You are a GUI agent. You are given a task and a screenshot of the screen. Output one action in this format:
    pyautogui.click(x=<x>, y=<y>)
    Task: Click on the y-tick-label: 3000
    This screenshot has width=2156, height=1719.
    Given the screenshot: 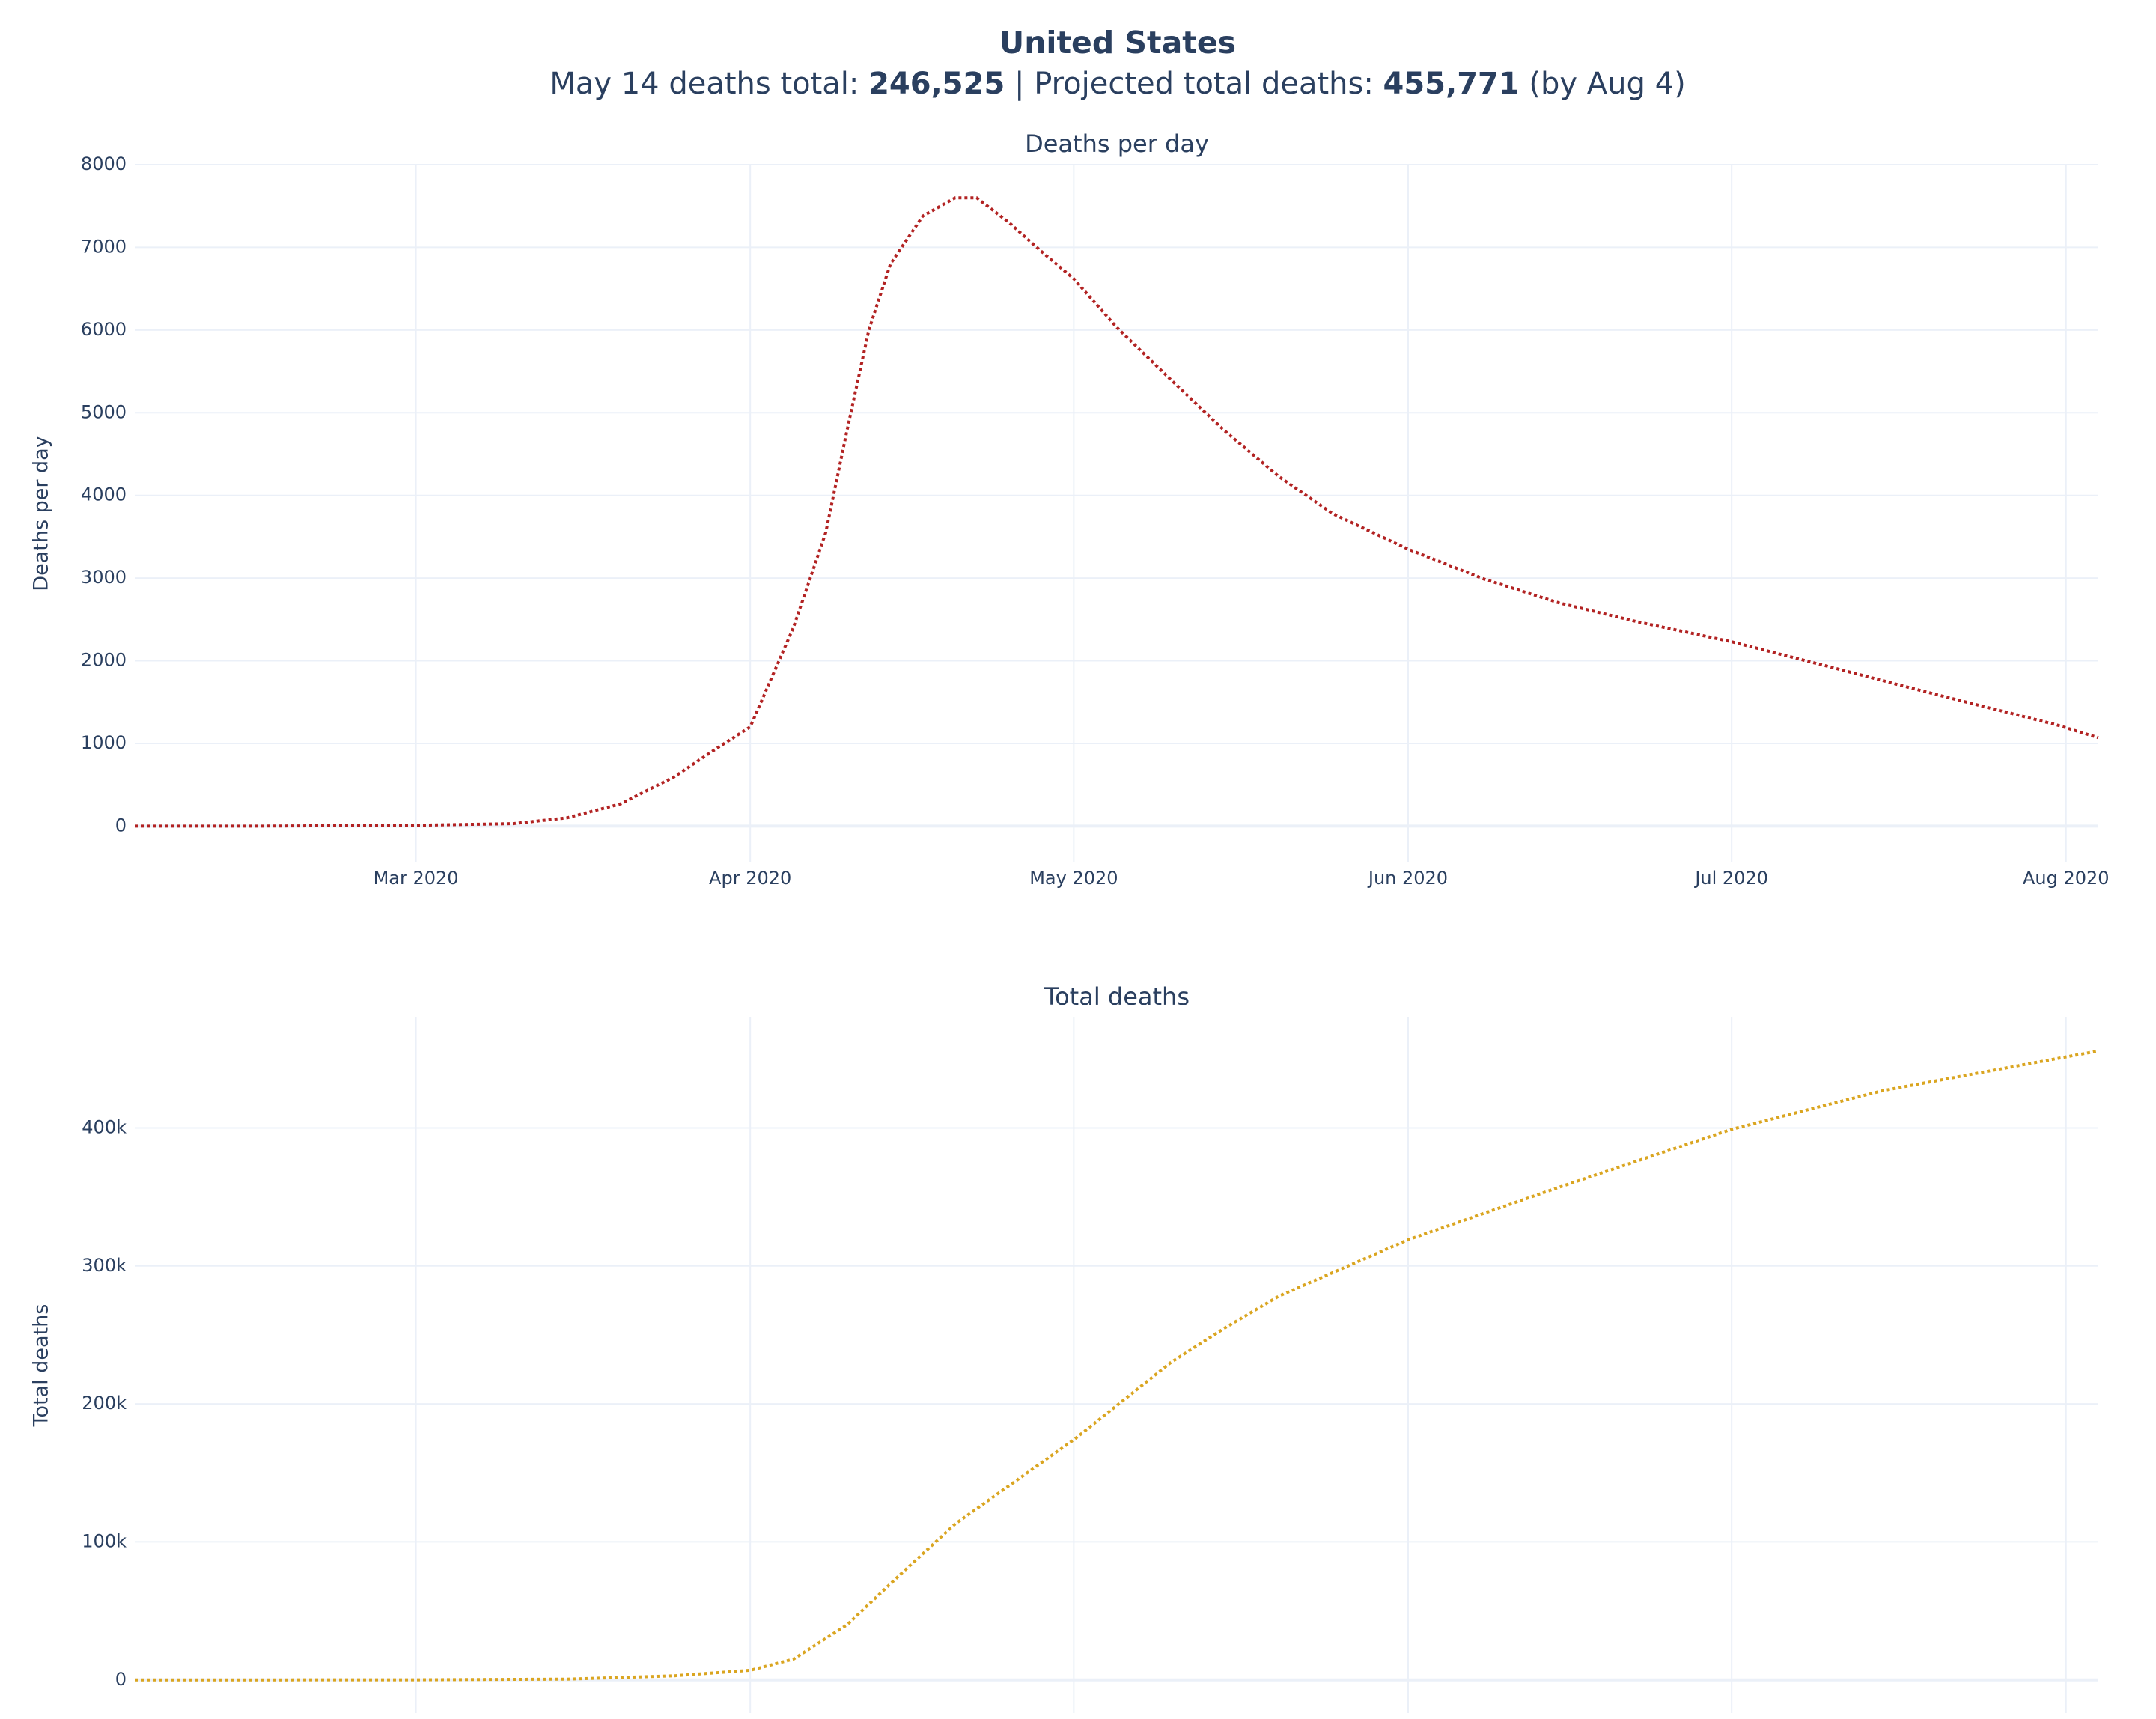 What is the action you would take?
    pyautogui.click(x=104, y=577)
    